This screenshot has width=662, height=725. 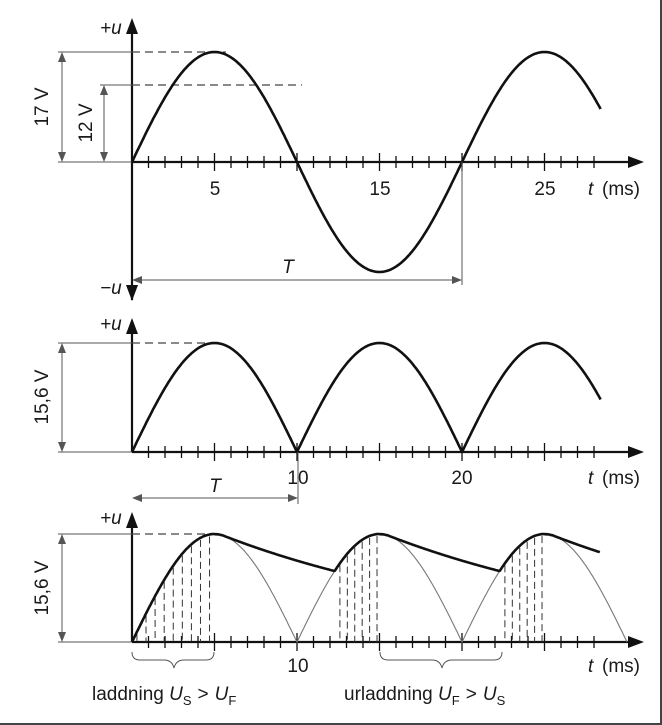 I want to click on p3-y-pos-label: +u, so click(x=111, y=518).